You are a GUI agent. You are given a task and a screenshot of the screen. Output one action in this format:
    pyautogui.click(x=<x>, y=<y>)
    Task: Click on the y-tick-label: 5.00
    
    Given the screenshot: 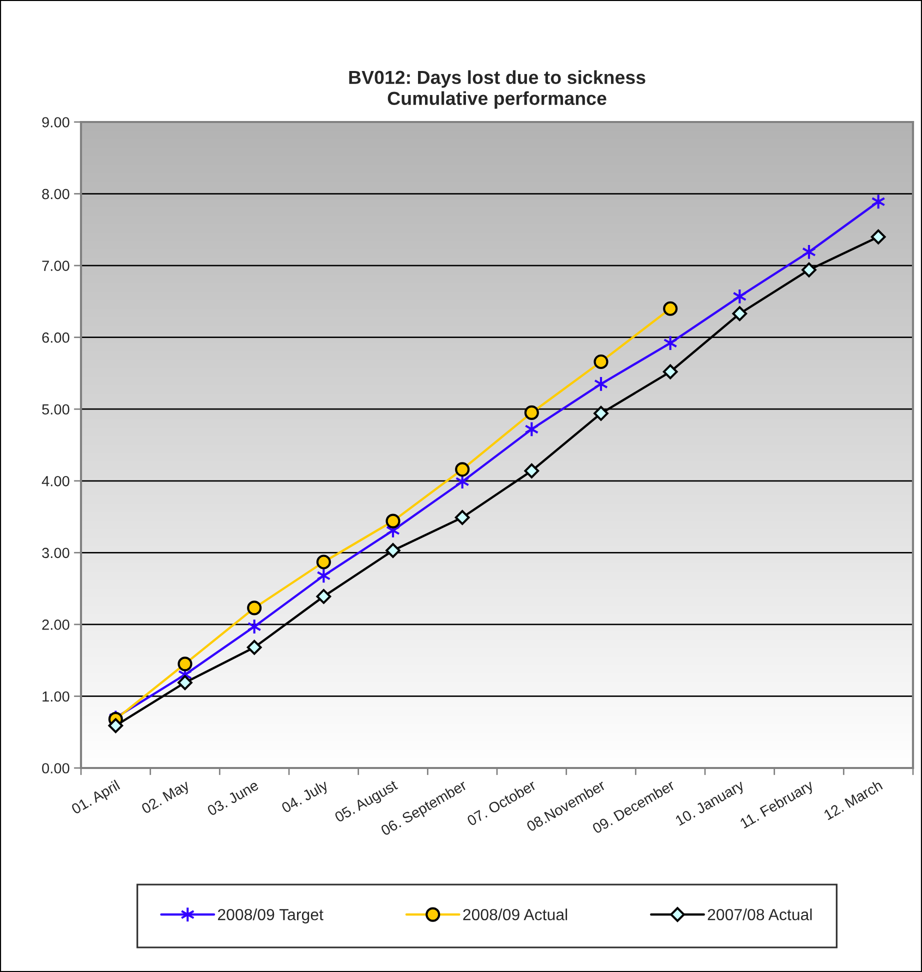 What is the action you would take?
    pyautogui.click(x=56, y=409)
    